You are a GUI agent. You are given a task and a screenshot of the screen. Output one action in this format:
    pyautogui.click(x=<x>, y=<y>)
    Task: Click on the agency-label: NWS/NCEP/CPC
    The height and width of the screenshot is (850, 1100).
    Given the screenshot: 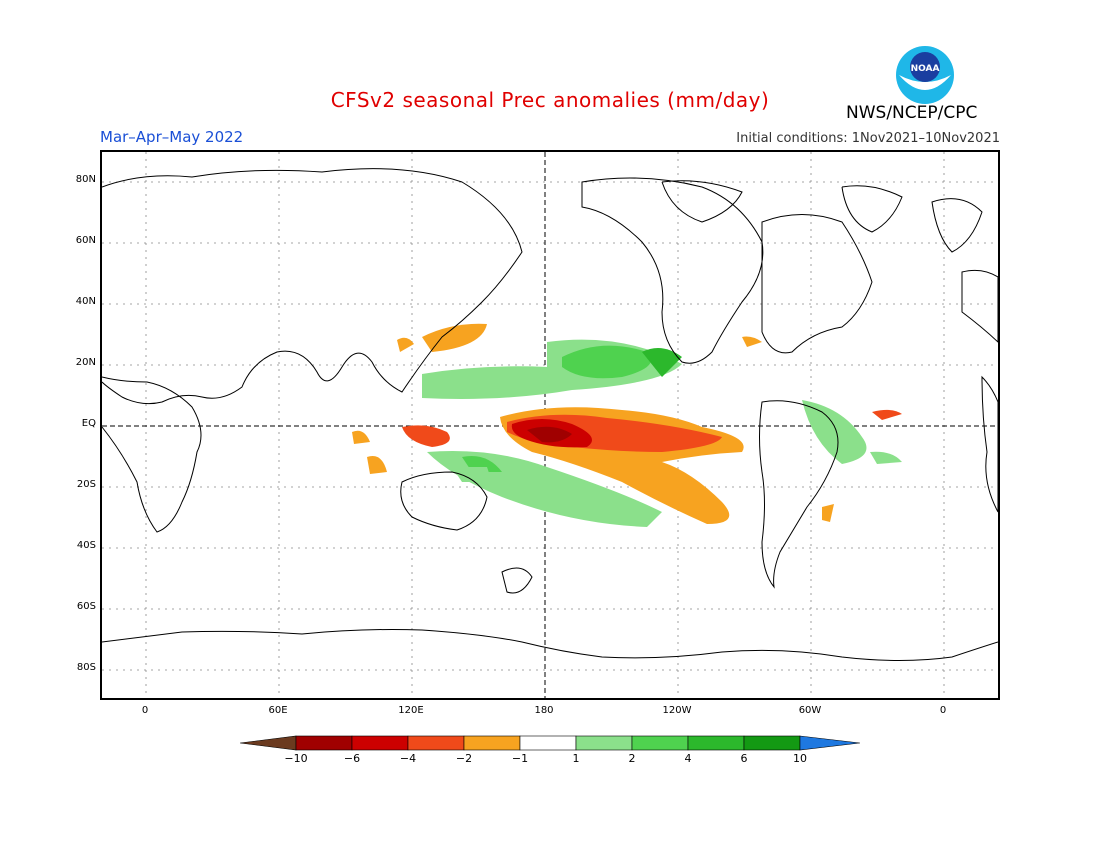 What is the action you would take?
    pyautogui.click(x=912, y=113)
    